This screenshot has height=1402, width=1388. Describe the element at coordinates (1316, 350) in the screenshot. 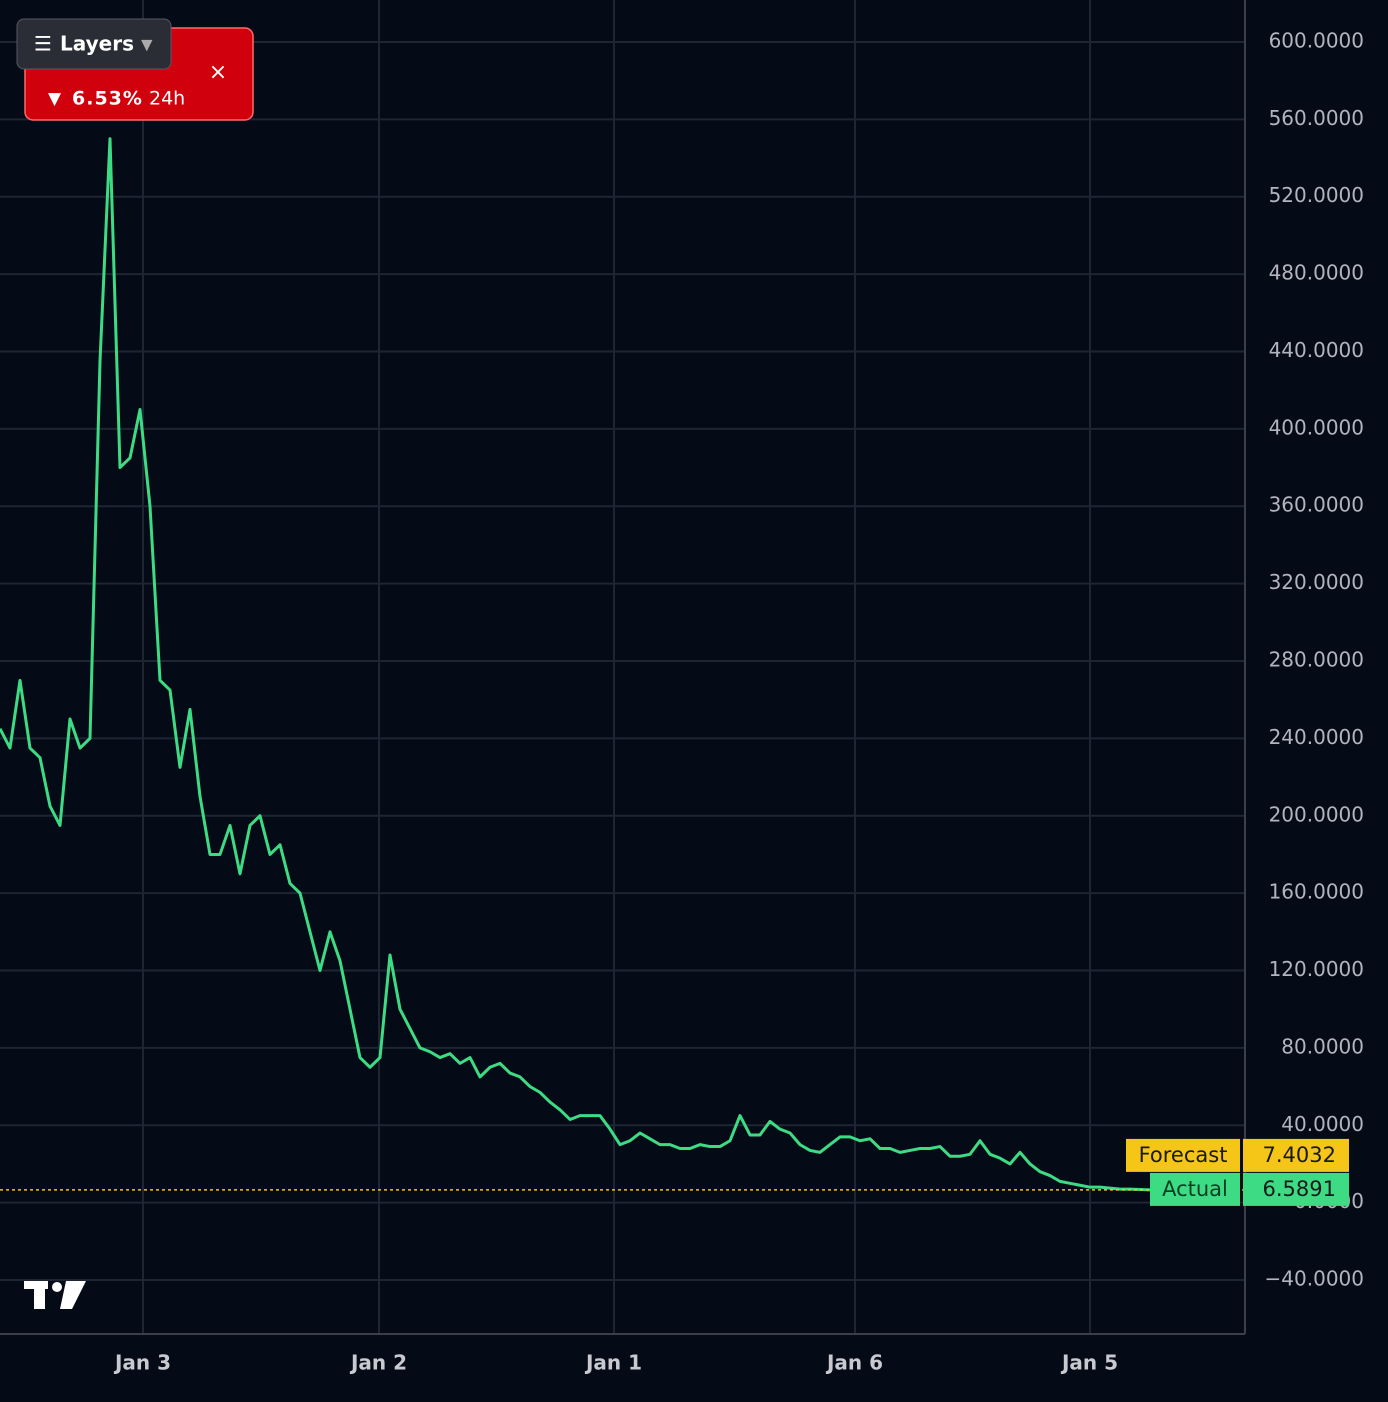

I see `y-tick-label: 440.0000` at that location.